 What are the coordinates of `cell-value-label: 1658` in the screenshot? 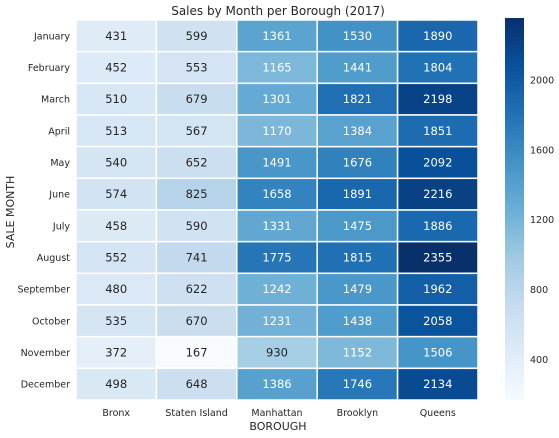 It's located at (276, 194).